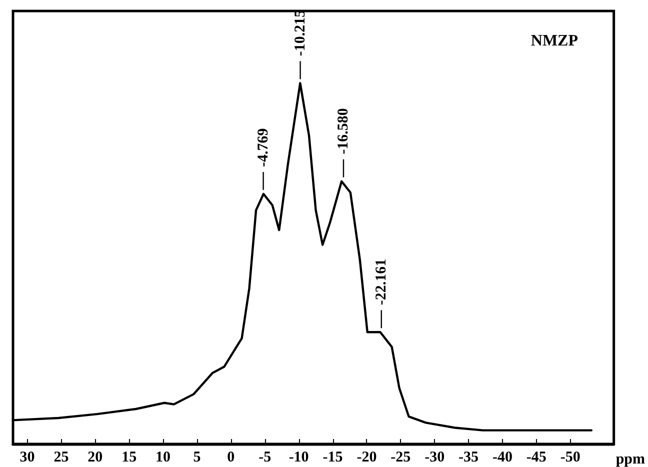 This screenshot has height=467, width=648. Describe the element at coordinates (129, 458) in the screenshot. I see `x-tick-label: 15` at that location.